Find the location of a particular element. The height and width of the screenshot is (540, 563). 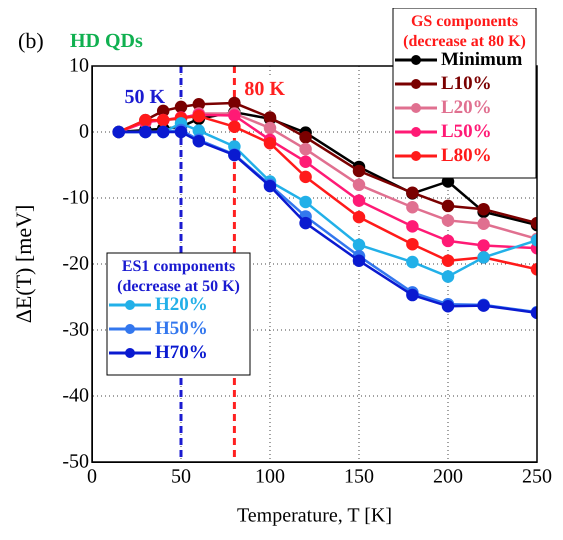

legend-label: L10% is located at coordinates (466, 83).